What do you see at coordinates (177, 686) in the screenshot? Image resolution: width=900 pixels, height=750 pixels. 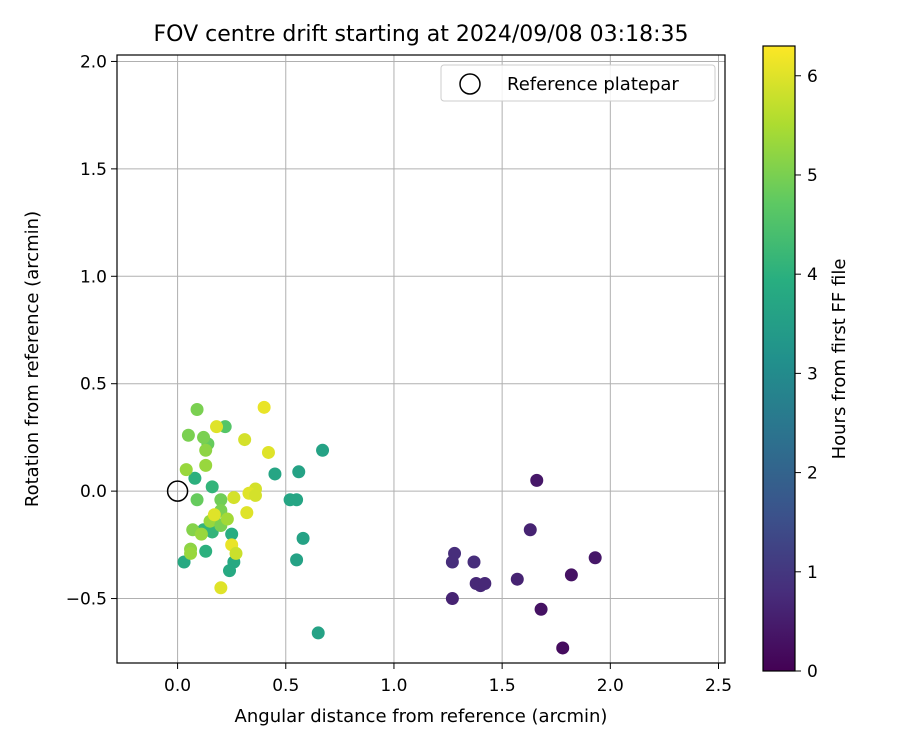 I see `x-tick-label: 0.0` at bounding box center [177, 686].